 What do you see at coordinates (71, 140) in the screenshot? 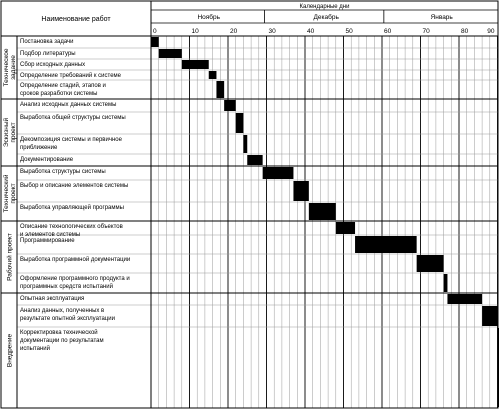
I see `task-label: Декомпозиция системы и первичное` at bounding box center [71, 140].